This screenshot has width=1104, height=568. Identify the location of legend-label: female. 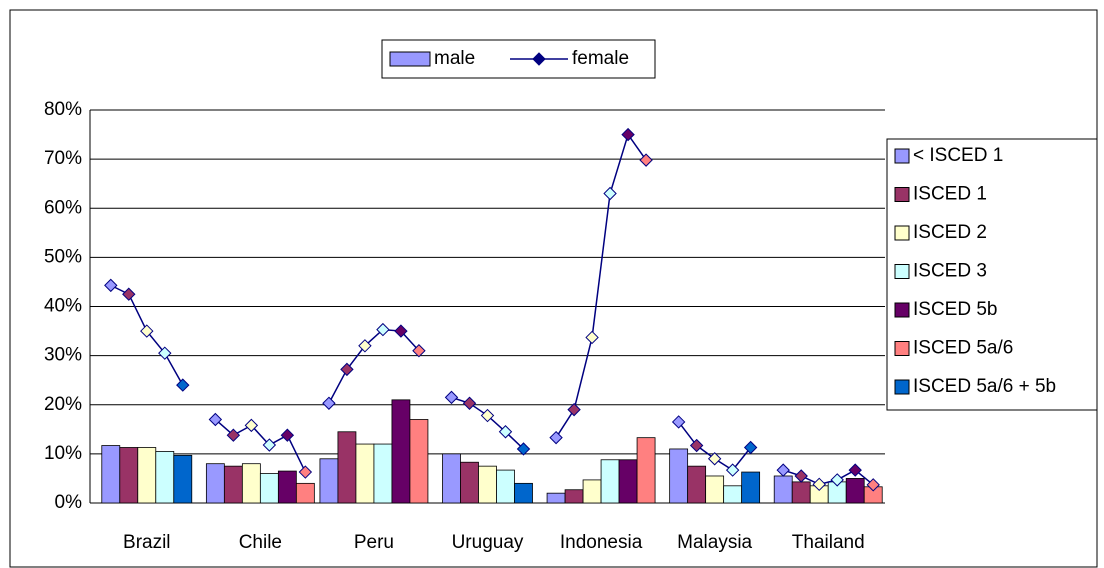
(600, 58).